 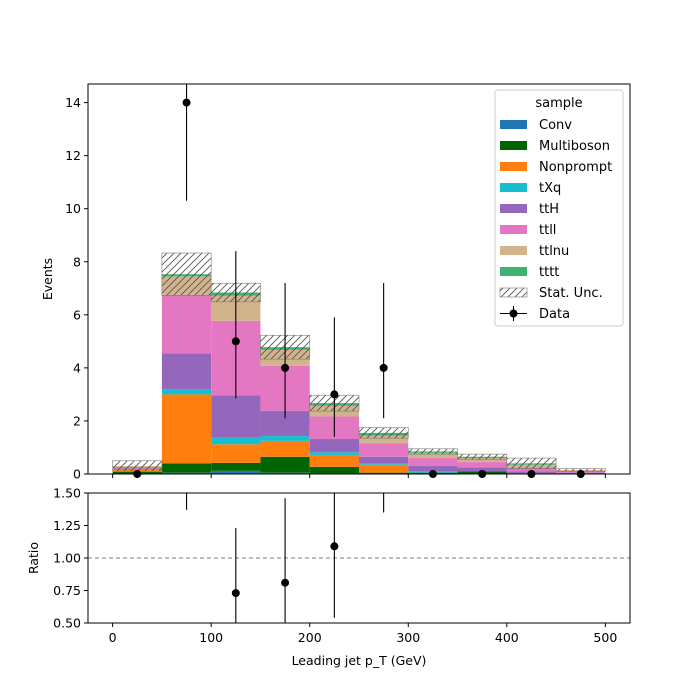 What do you see at coordinates (513, 187) in the screenshot?
I see `legend-swatch-txq` at bounding box center [513, 187].